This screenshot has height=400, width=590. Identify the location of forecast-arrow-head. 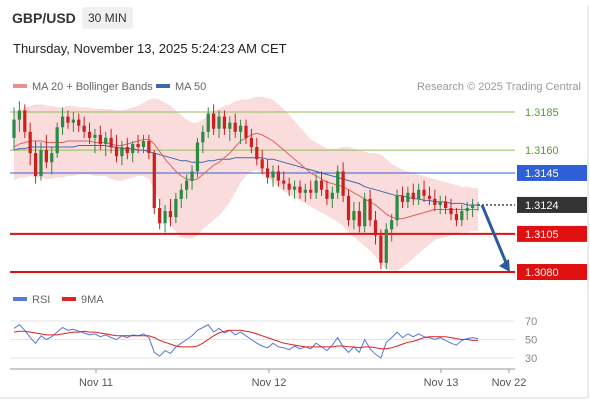
(504, 265).